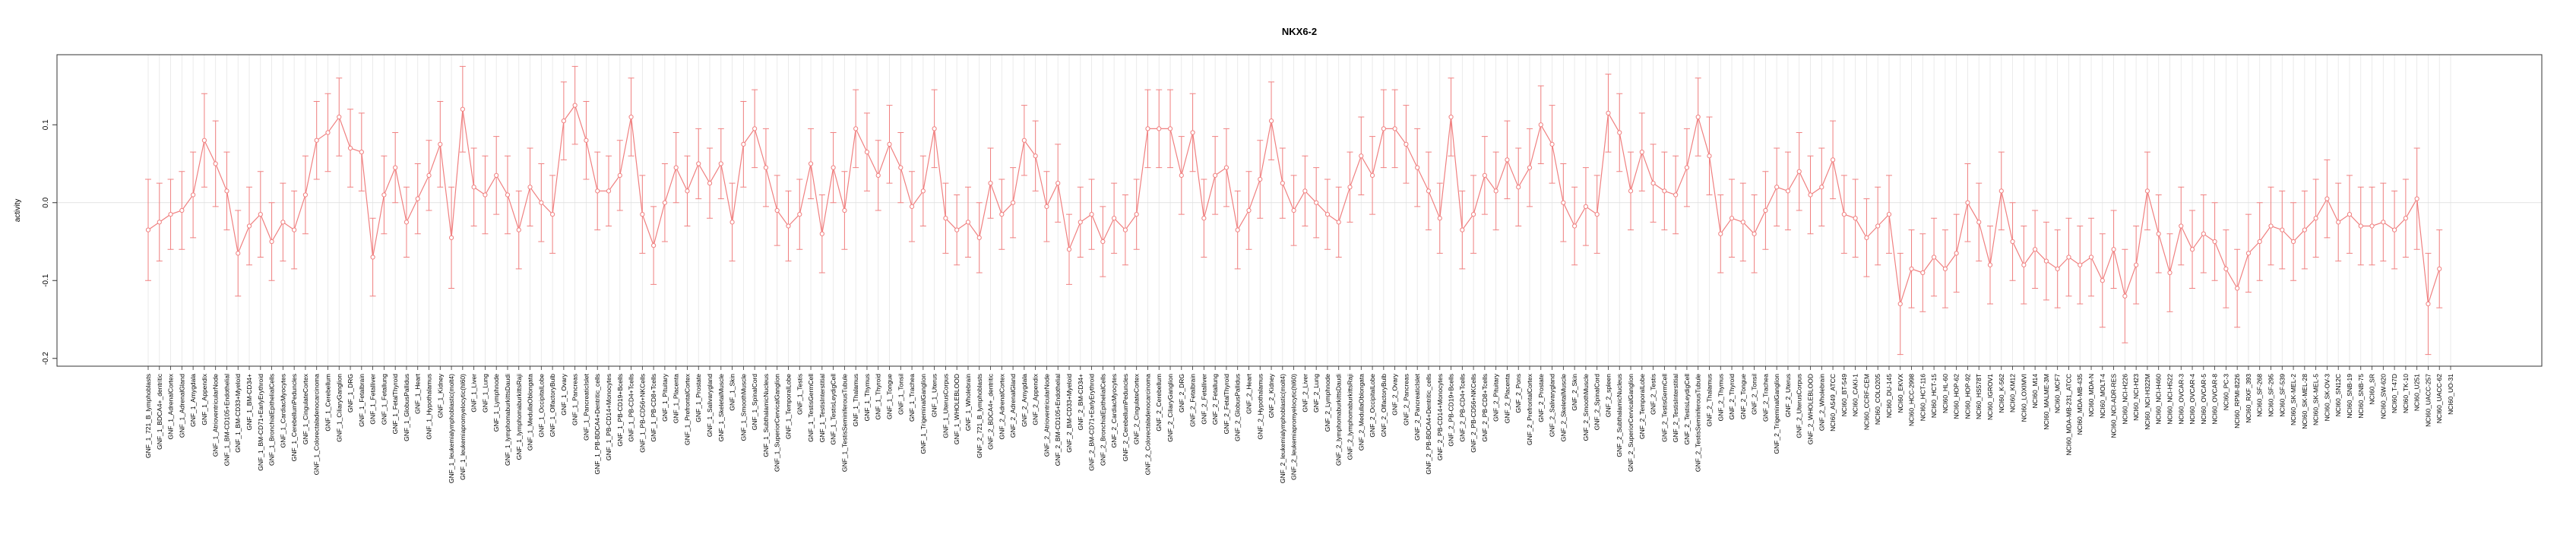 The height and width of the screenshot is (547, 2576). What do you see at coordinates (418, 393) in the screenshot?
I see `x-tick-label: GNF_1_Heart` at bounding box center [418, 393].